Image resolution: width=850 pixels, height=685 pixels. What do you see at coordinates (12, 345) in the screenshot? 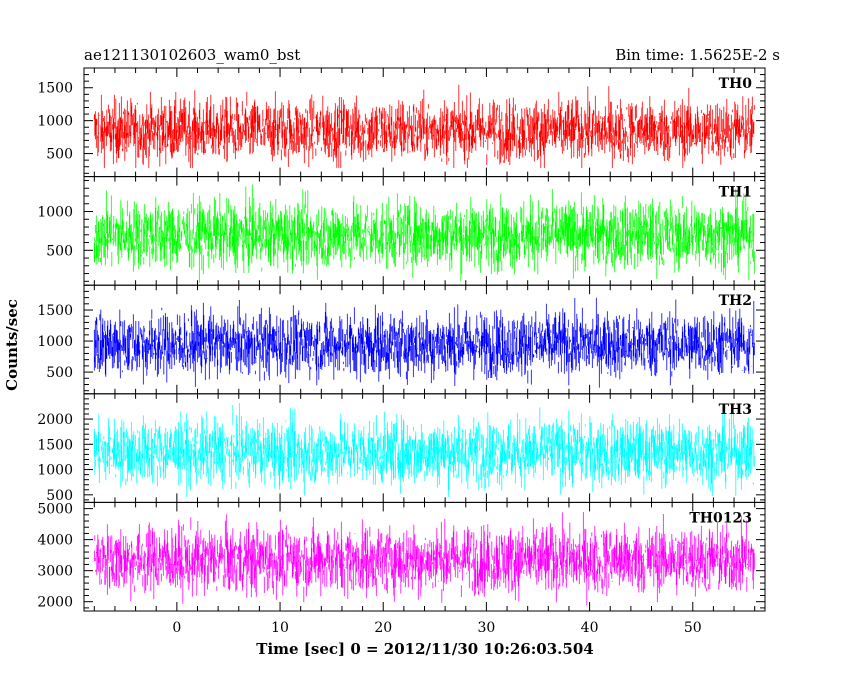
I see `y-axis-label: Counts/sec` at bounding box center [12, 345].